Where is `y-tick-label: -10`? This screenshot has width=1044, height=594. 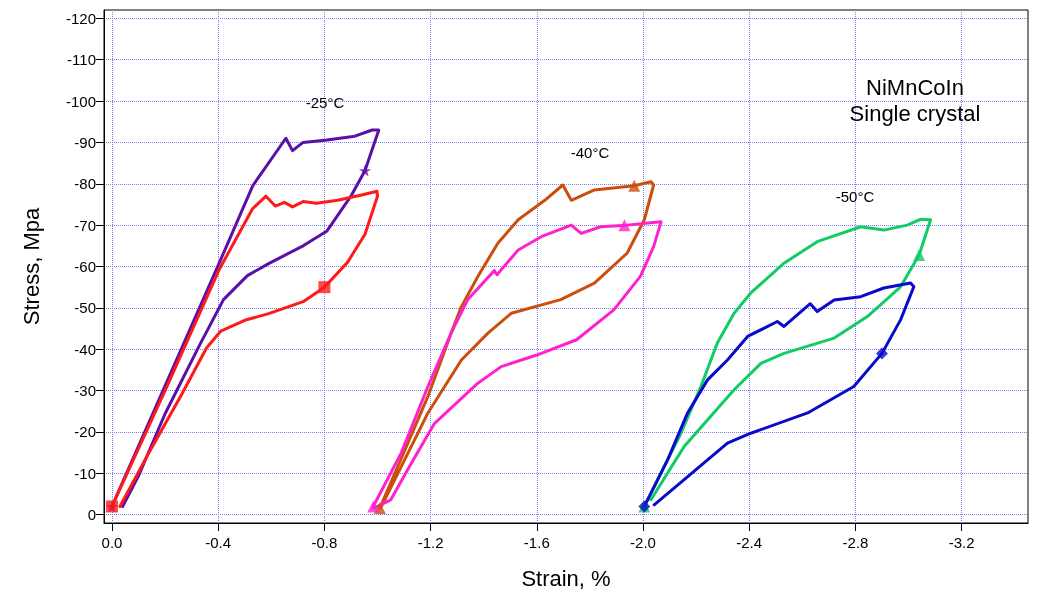 y-tick-label: -10 is located at coordinates (85, 473).